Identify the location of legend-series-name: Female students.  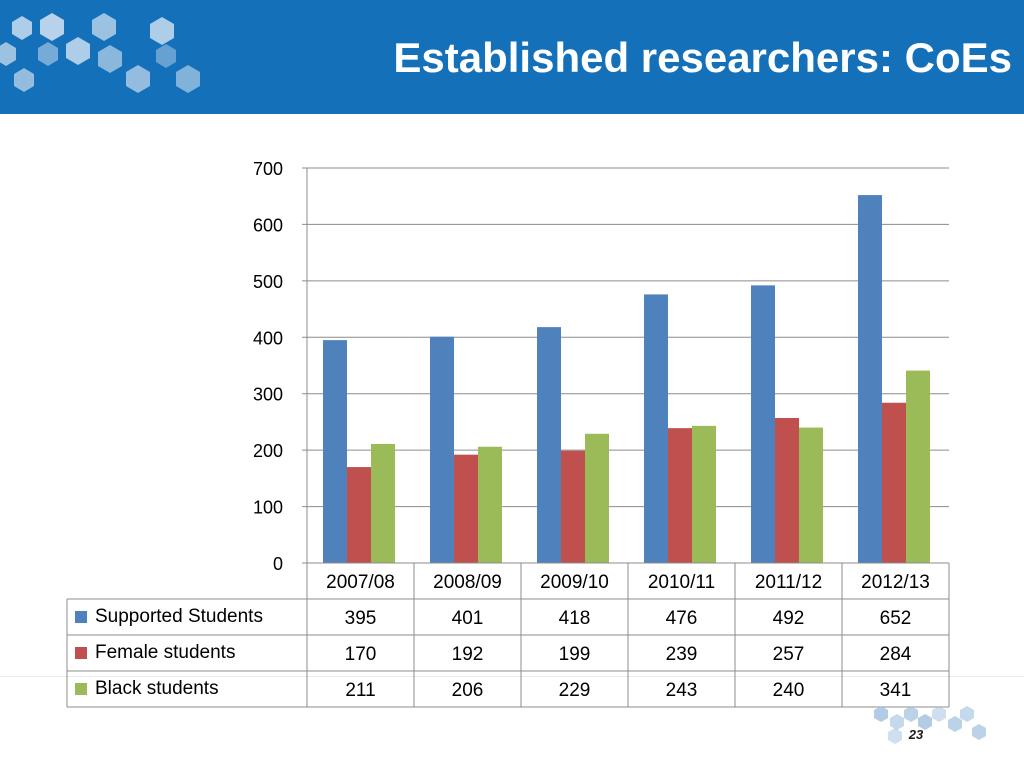
(165, 652).